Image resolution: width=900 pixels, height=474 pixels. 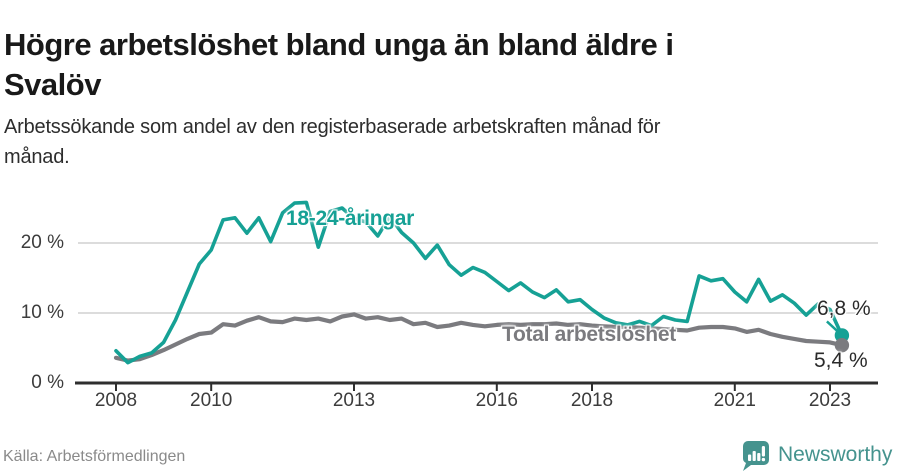 I want to click on x-tick-label: 2016, so click(x=496, y=400).